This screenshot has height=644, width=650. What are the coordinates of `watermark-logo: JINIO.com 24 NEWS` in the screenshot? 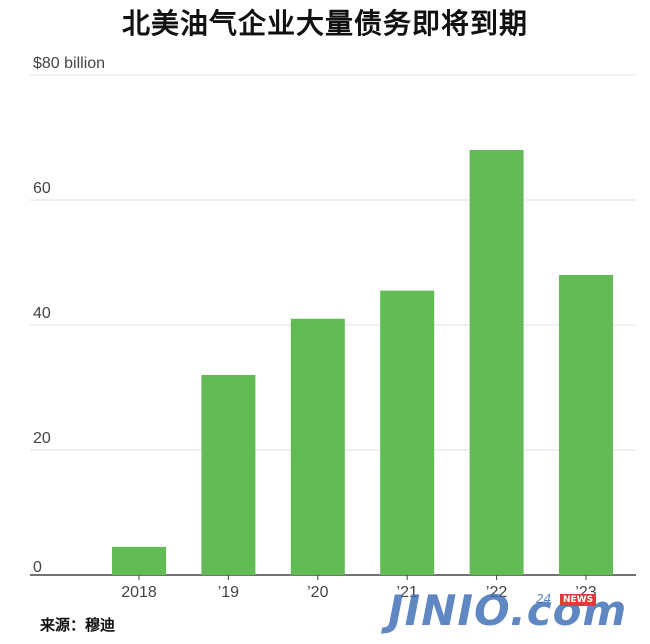 It's located at (507, 611).